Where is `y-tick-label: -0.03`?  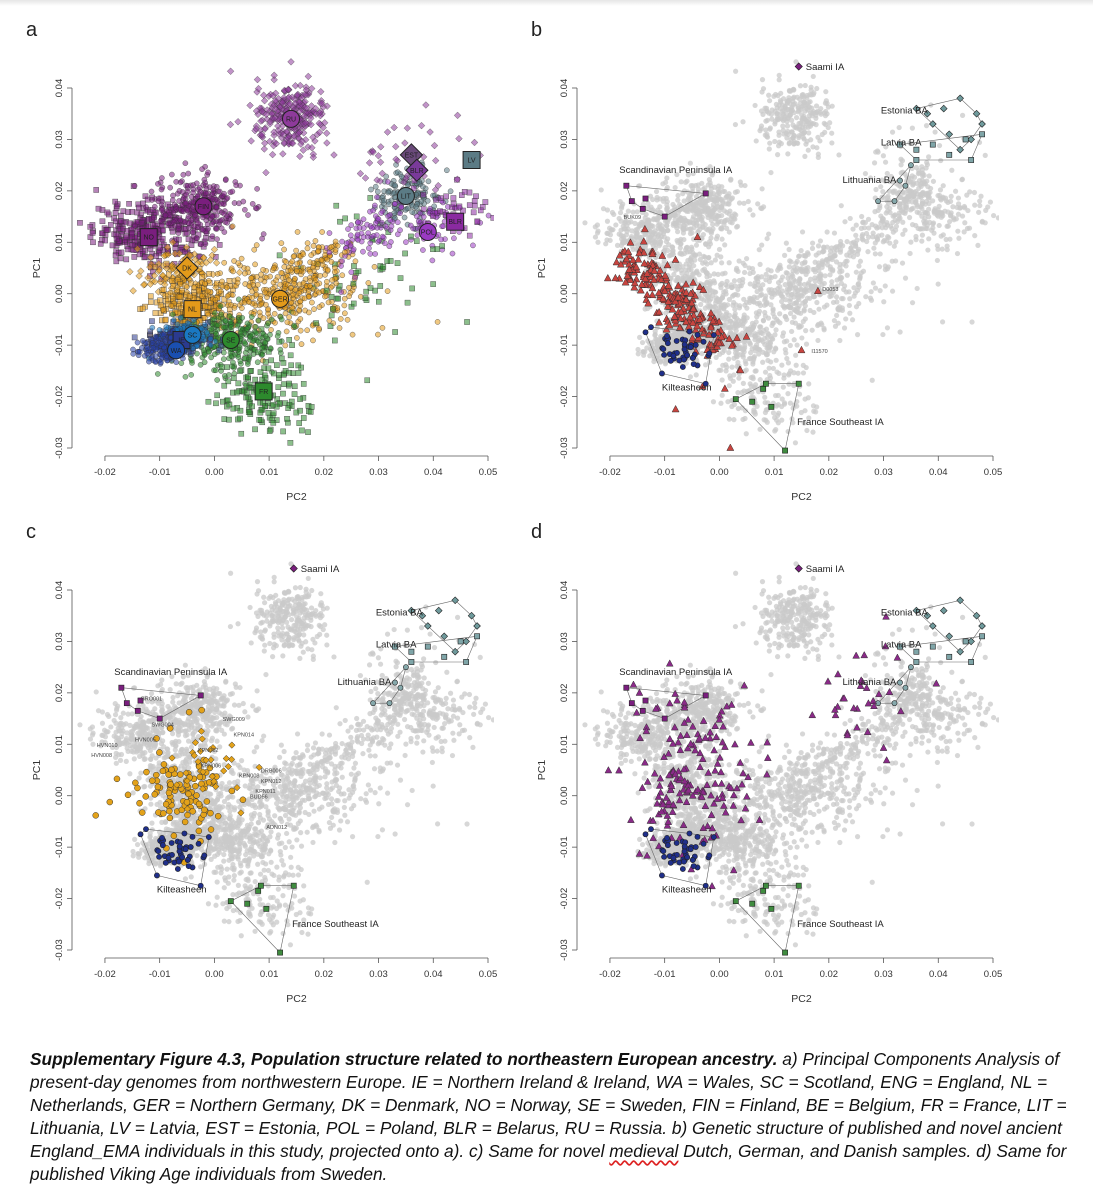
y-tick-label: -0.03 is located at coordinates (59, 448).